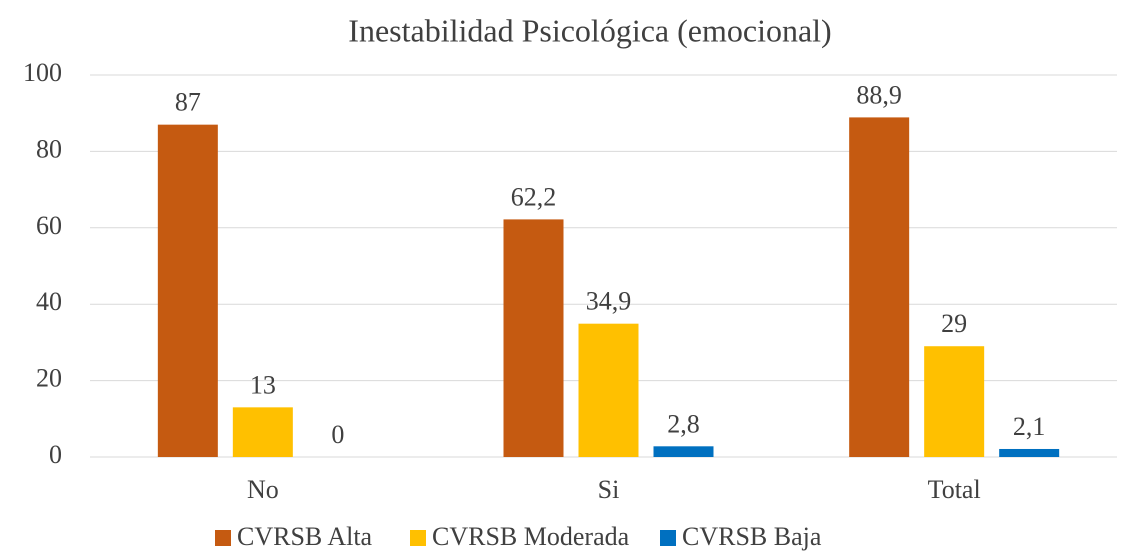  I want to click on y-tick-label: 100, so click(42, 72).